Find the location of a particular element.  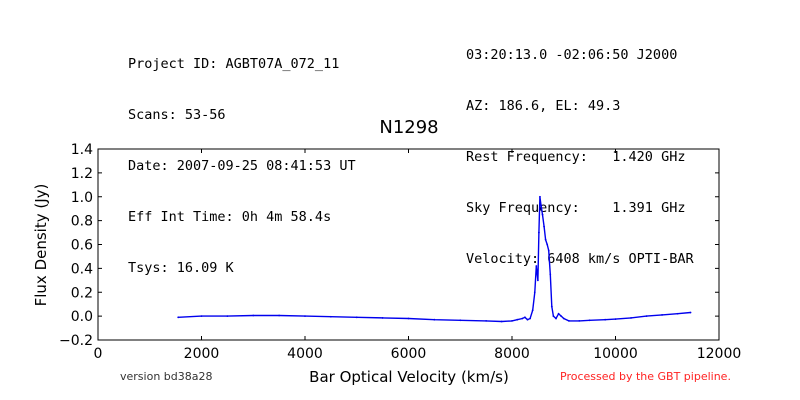

x-tick-label: 6000 is located at coordinates (409, 354).